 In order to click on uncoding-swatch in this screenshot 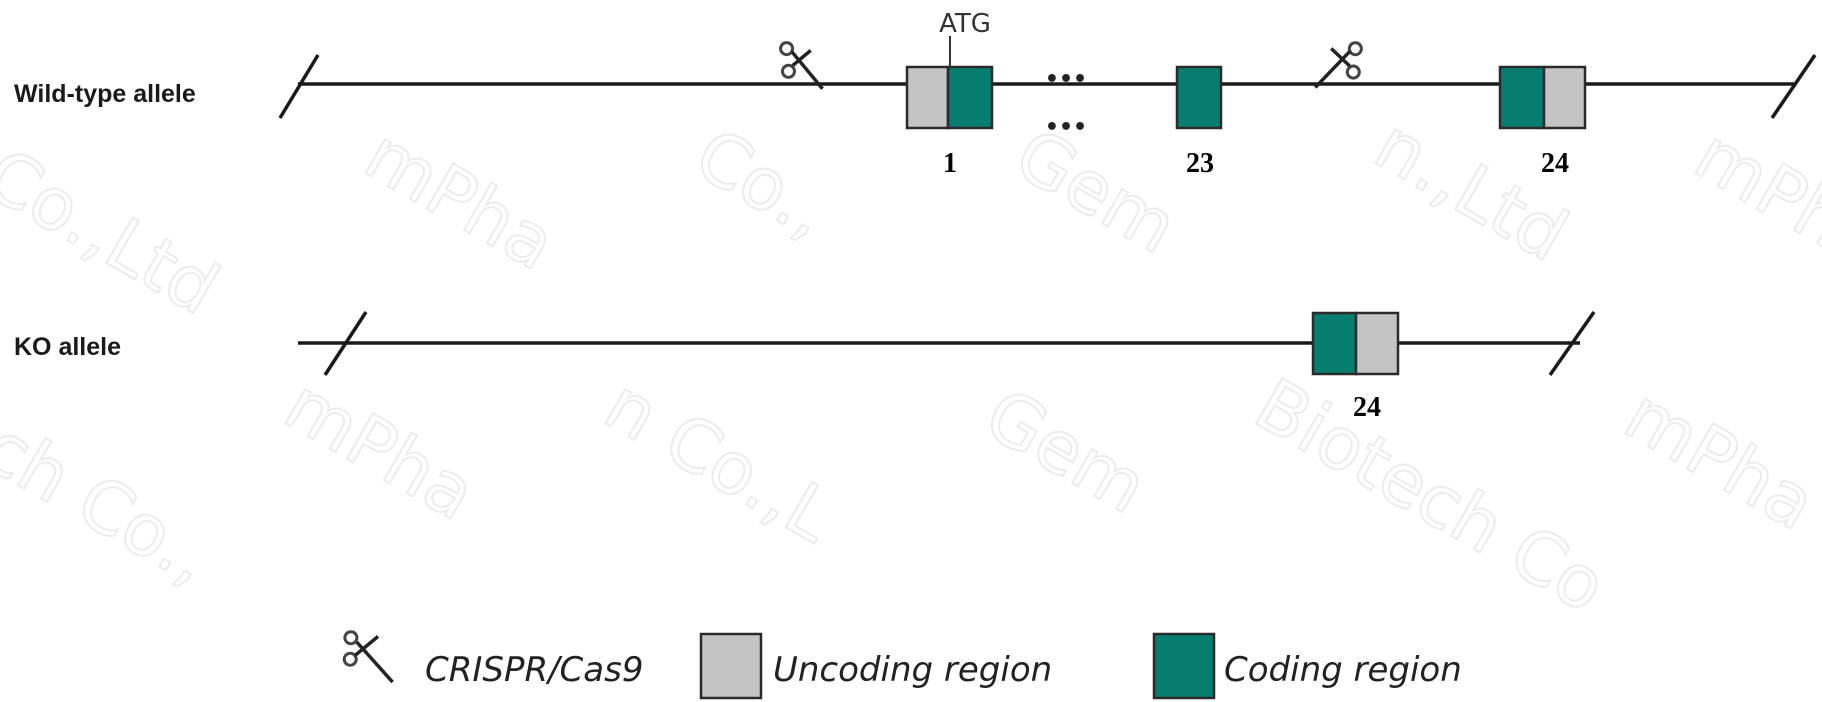, I will do `click(731, 666)`.